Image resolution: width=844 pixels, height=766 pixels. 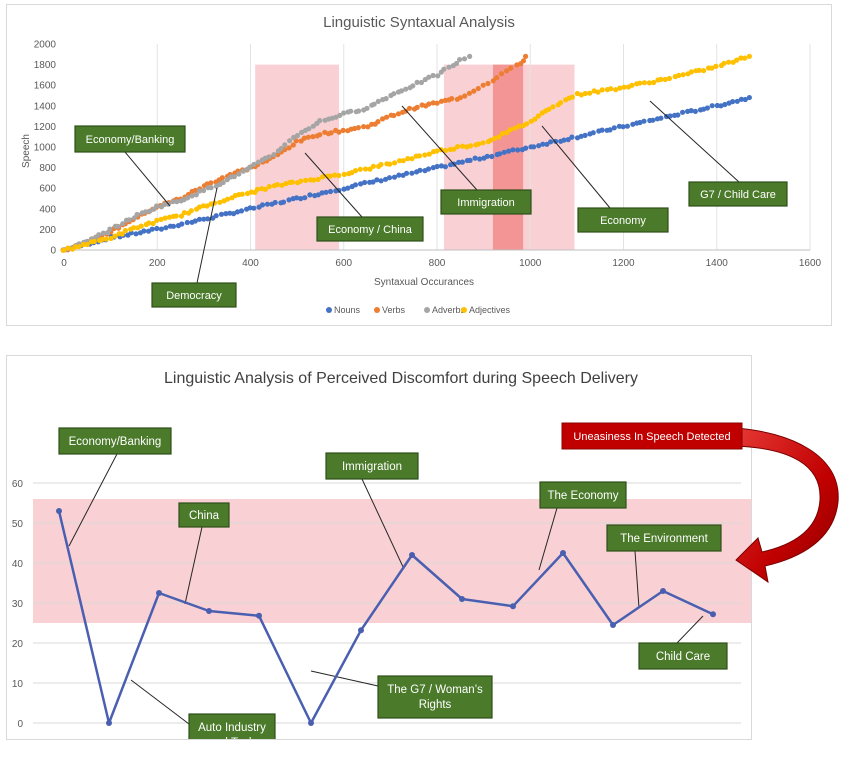 I want to click on annotation-label: Immigration, so click(x=485, y=203).